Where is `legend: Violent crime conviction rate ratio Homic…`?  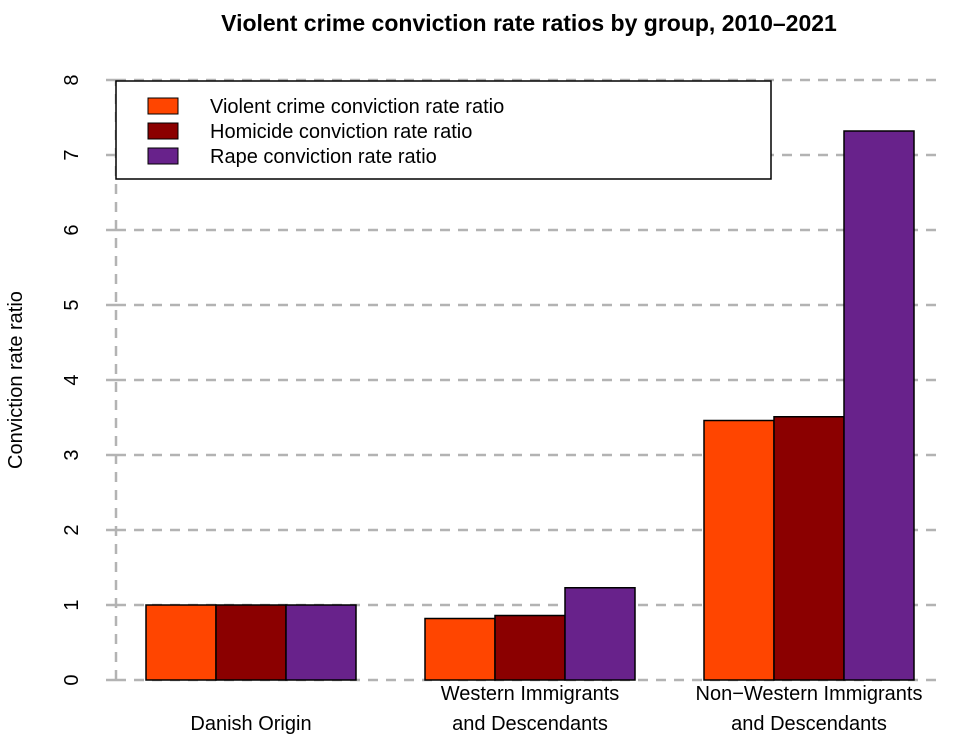
legend: Violent crime conviction rate ratio Homic… is located at coordinates (443, 130).